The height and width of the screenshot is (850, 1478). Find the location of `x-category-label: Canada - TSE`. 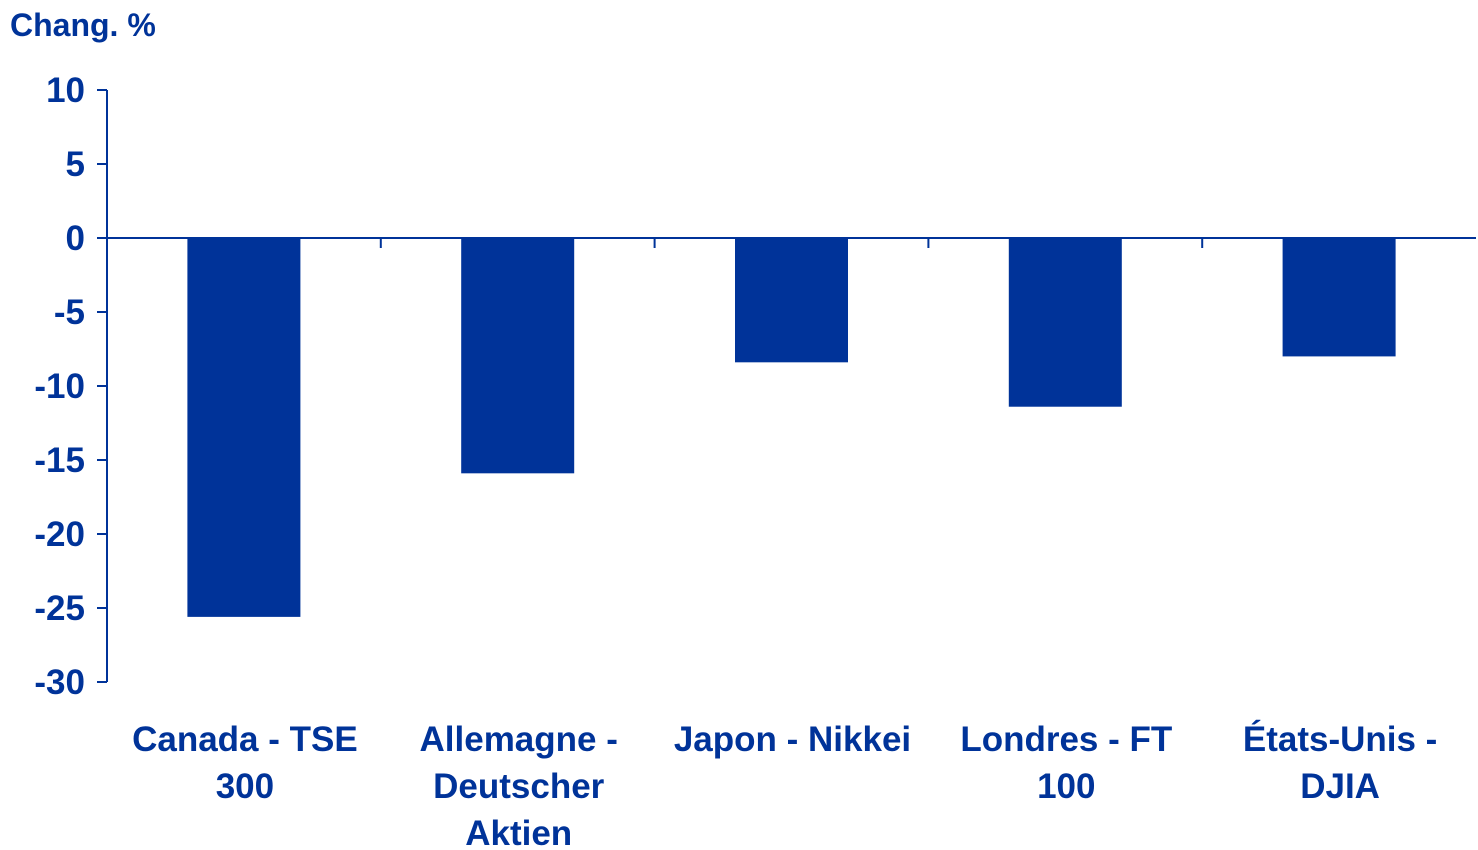

x-category-label: Canada - TSE is located at coordinates (245, 739).